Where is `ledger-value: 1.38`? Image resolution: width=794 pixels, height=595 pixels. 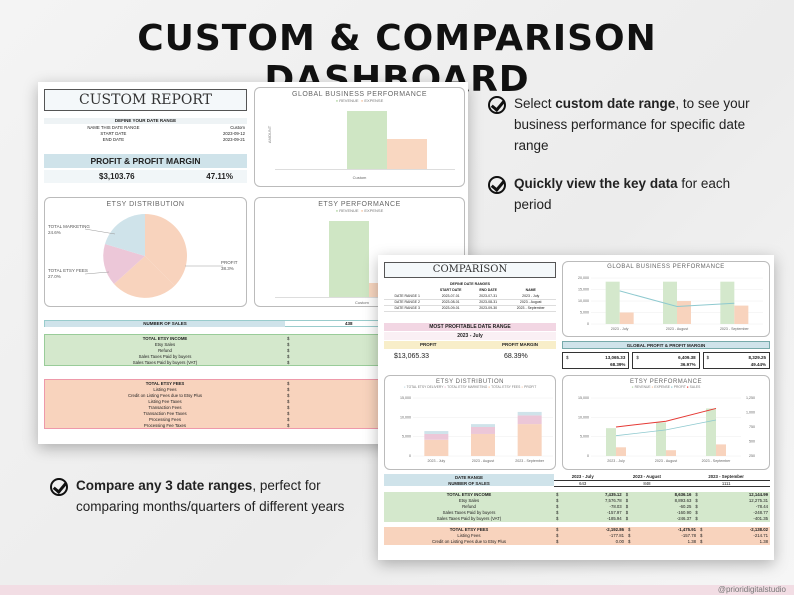
ledger-value: 1.38 is located at coordinates (666, 541).